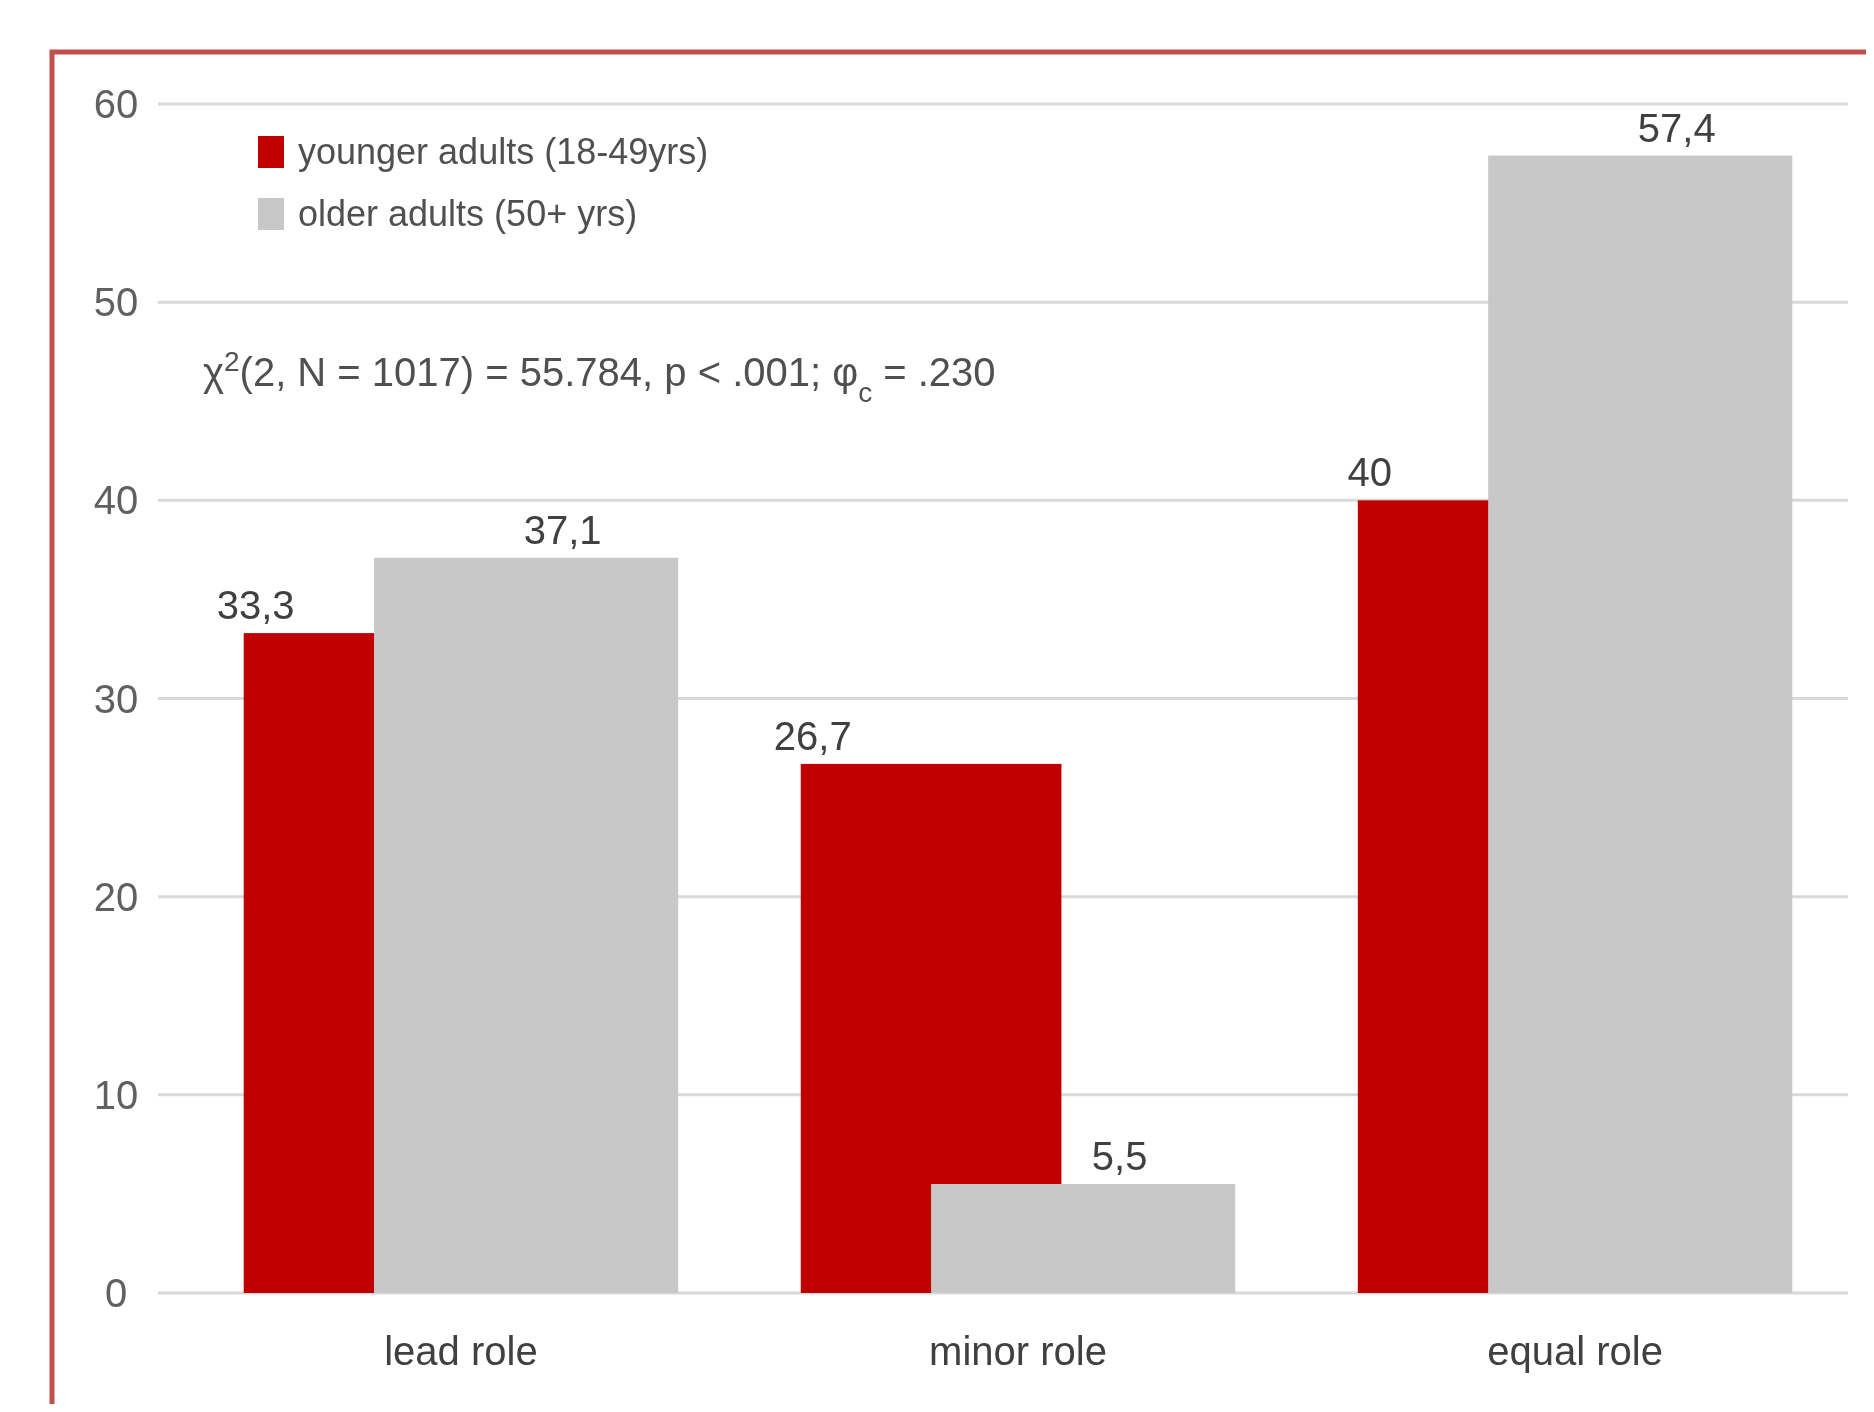  What do you see at coordinates (562, 529) in the screenshot?
I see `data-label: 37,1` at bounding box center [562, 529].